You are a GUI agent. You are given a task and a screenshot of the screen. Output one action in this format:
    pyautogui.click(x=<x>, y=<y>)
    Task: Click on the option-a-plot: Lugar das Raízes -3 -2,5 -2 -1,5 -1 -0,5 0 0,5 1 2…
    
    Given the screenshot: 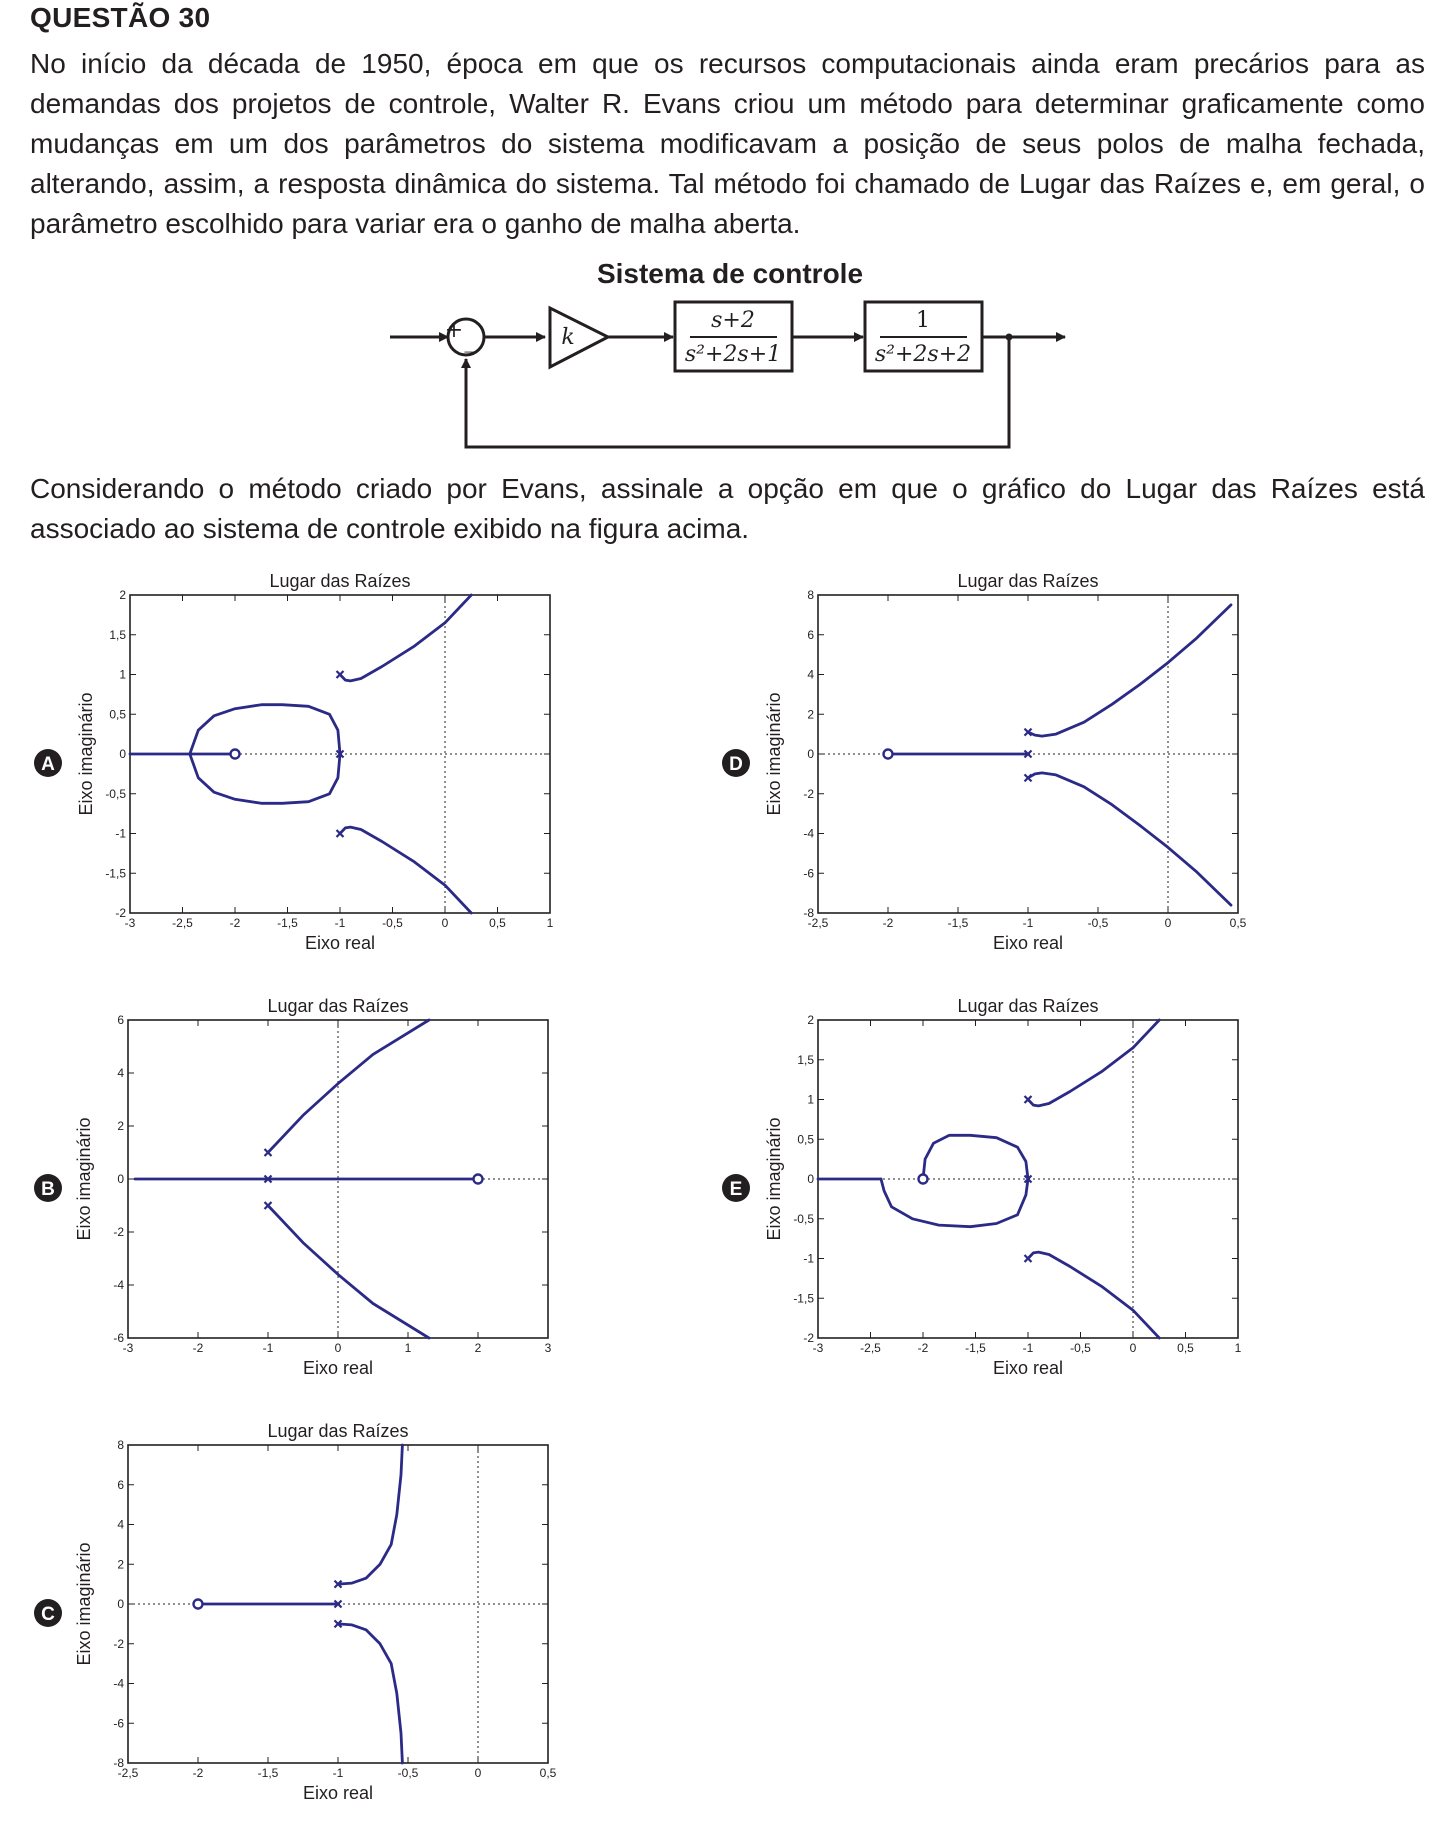 What is the action you would take?
    pyautogui.click(x=310, y=765)
    